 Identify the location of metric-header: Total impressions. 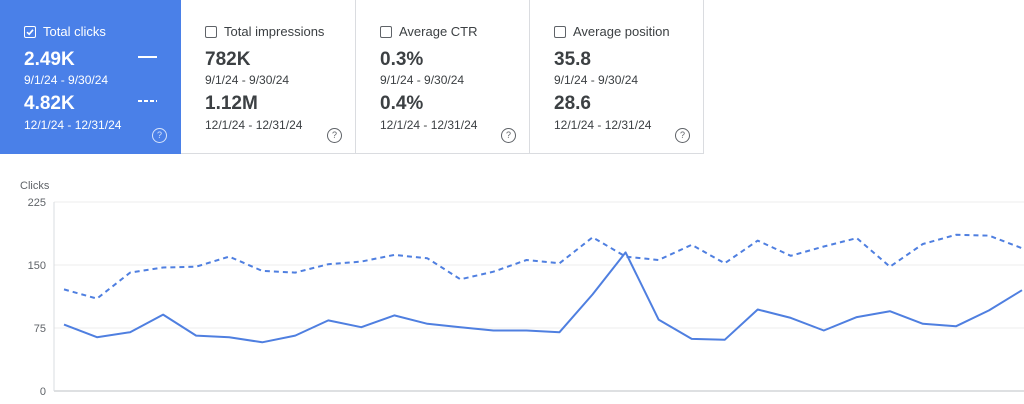
(264, 31).